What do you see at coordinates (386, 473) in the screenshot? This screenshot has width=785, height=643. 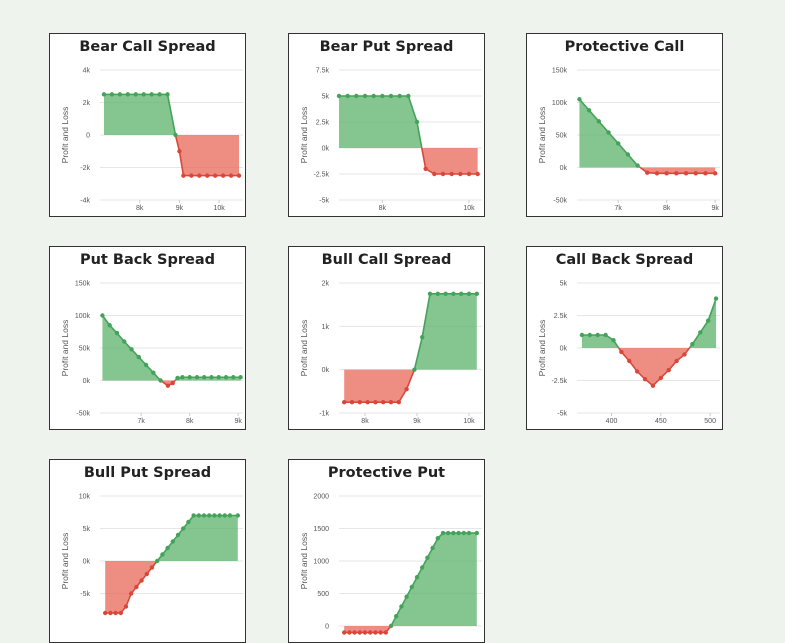 I see `chart-title: Protective Put` at bounding box center [386, 473].